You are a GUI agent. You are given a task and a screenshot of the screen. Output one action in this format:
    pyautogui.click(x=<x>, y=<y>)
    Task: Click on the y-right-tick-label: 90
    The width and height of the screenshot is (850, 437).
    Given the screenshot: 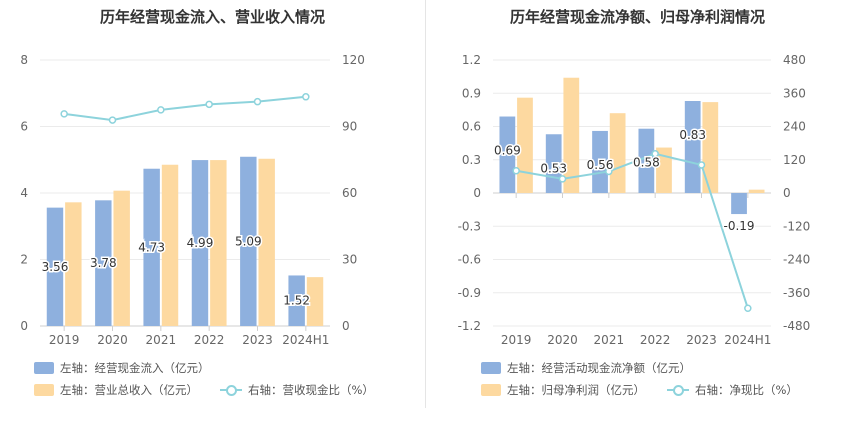 What is the action you would take?
    pyautogui.click(x=349, y=127)
    